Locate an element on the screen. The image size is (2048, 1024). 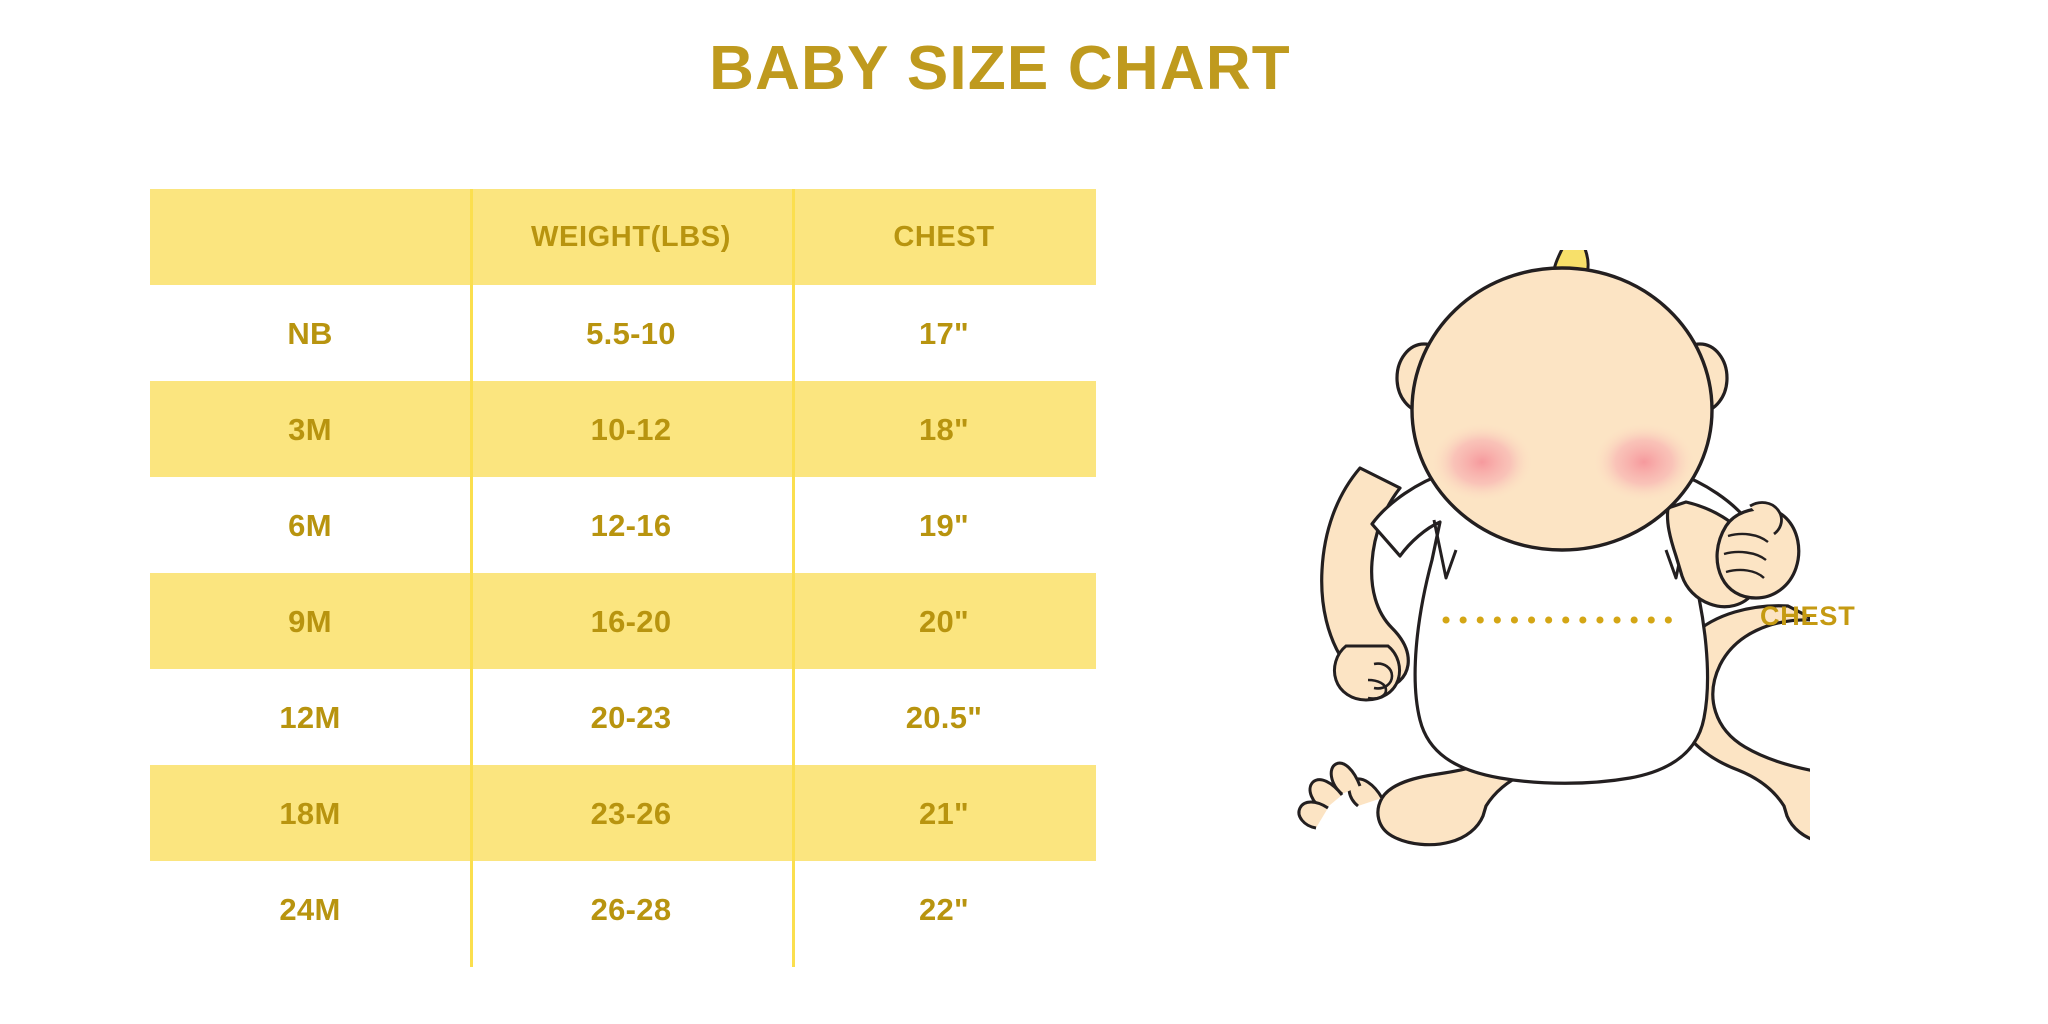
table-cell-chest: 21" is located at coordinates (944, 813).